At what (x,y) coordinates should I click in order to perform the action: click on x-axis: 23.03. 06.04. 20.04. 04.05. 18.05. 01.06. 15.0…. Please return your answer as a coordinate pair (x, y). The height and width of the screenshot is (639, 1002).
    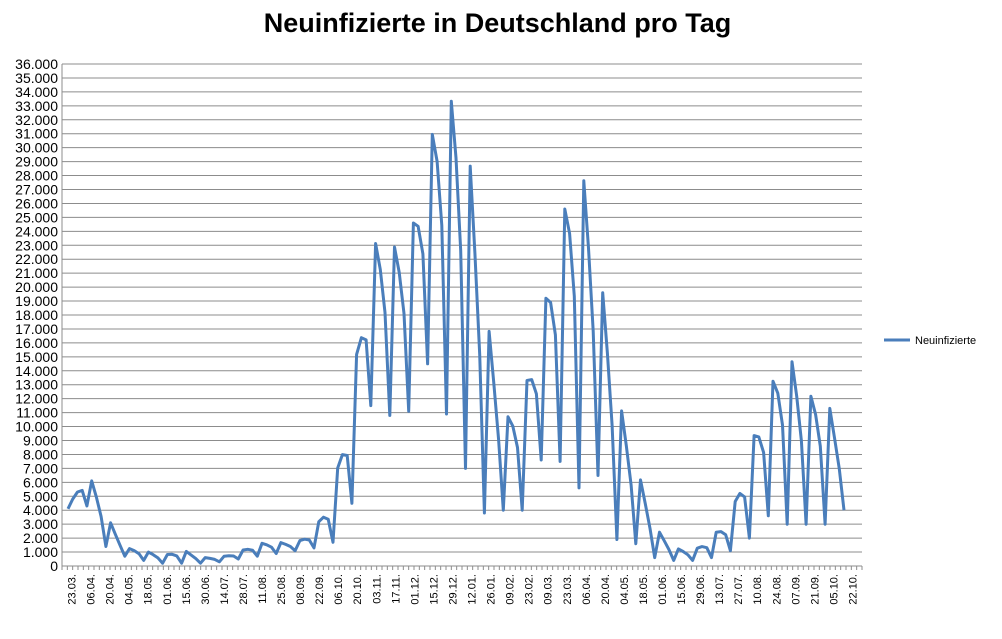
    Looking at the image, I should click on (462, 585).